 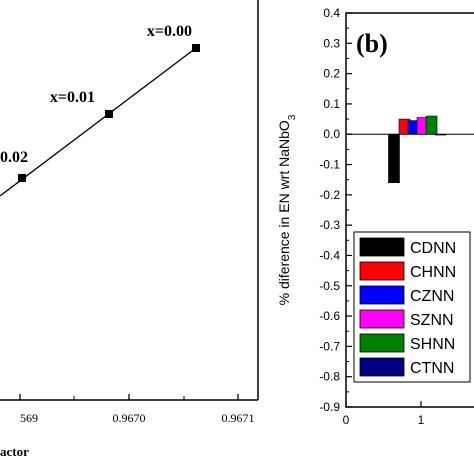 What do you see at coordinates (433, 272) in the screenshot?
I see `legend-label-chnn: CHNN` at bounding box center [433, 272].